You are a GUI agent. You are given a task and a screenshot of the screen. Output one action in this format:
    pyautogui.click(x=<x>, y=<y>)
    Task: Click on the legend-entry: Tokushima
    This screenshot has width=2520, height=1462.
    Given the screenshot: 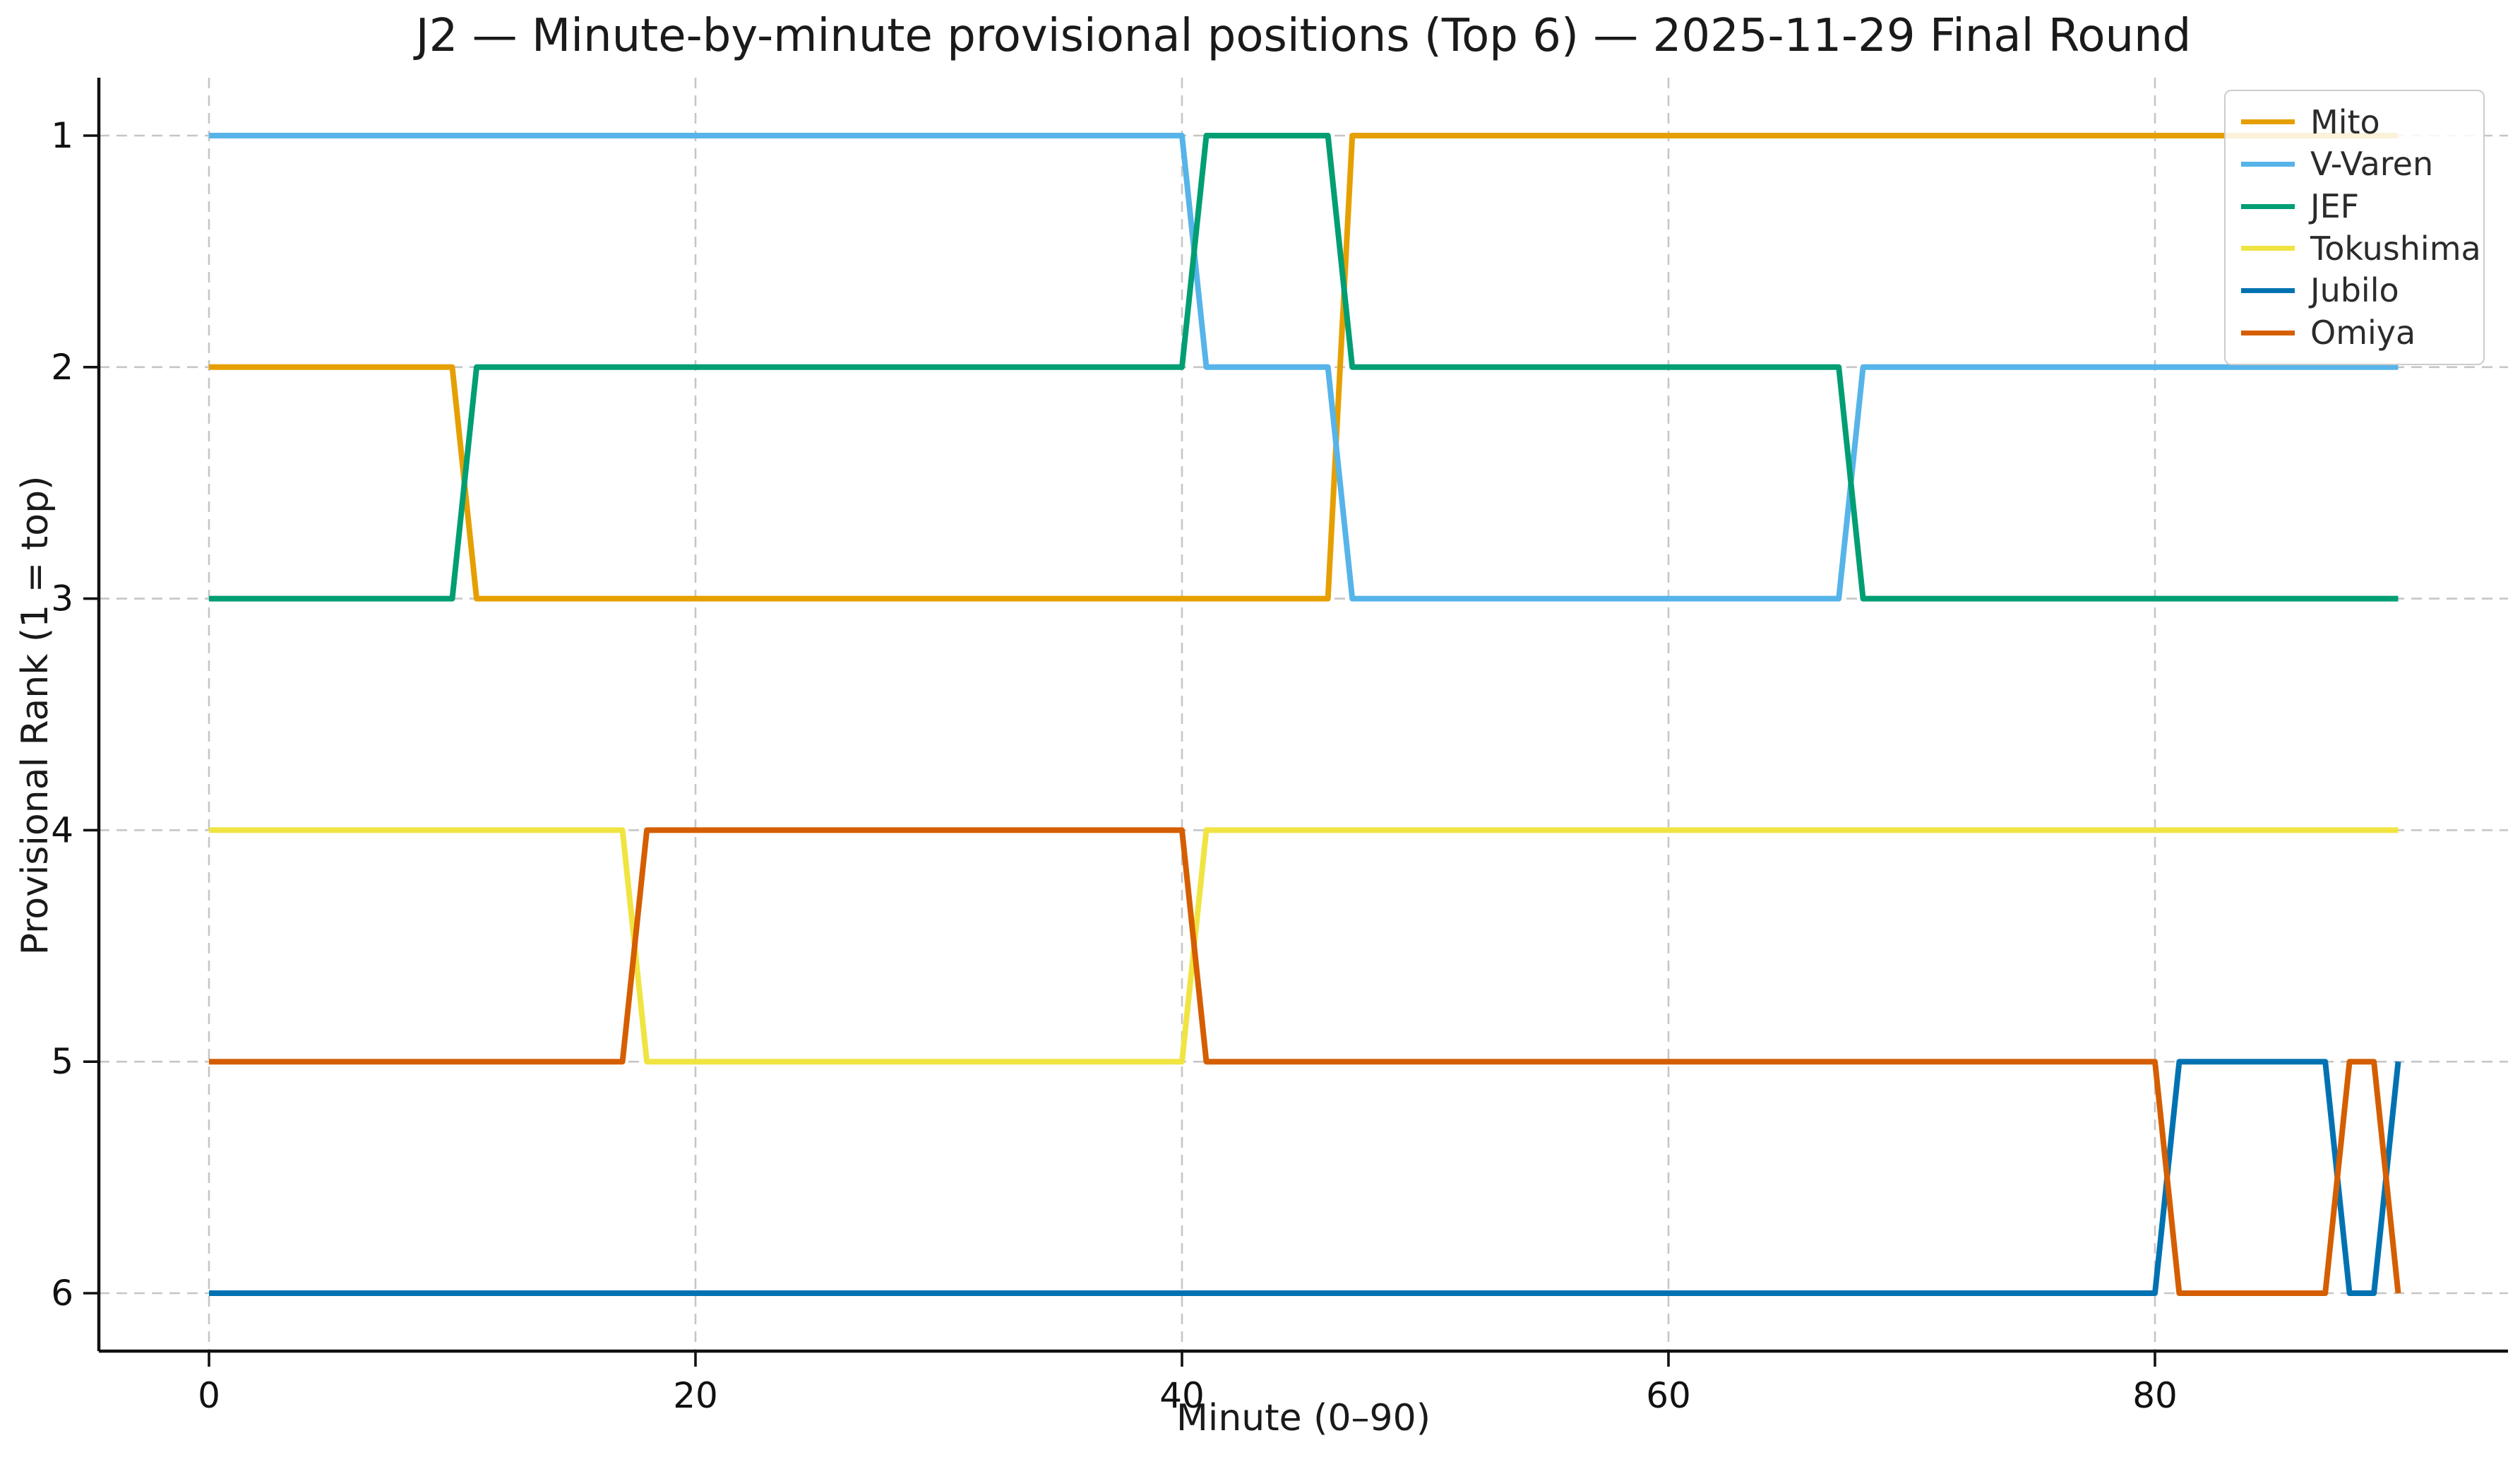 What is the action you would take?
    pyautogui.click(x=2357, y=248)
    